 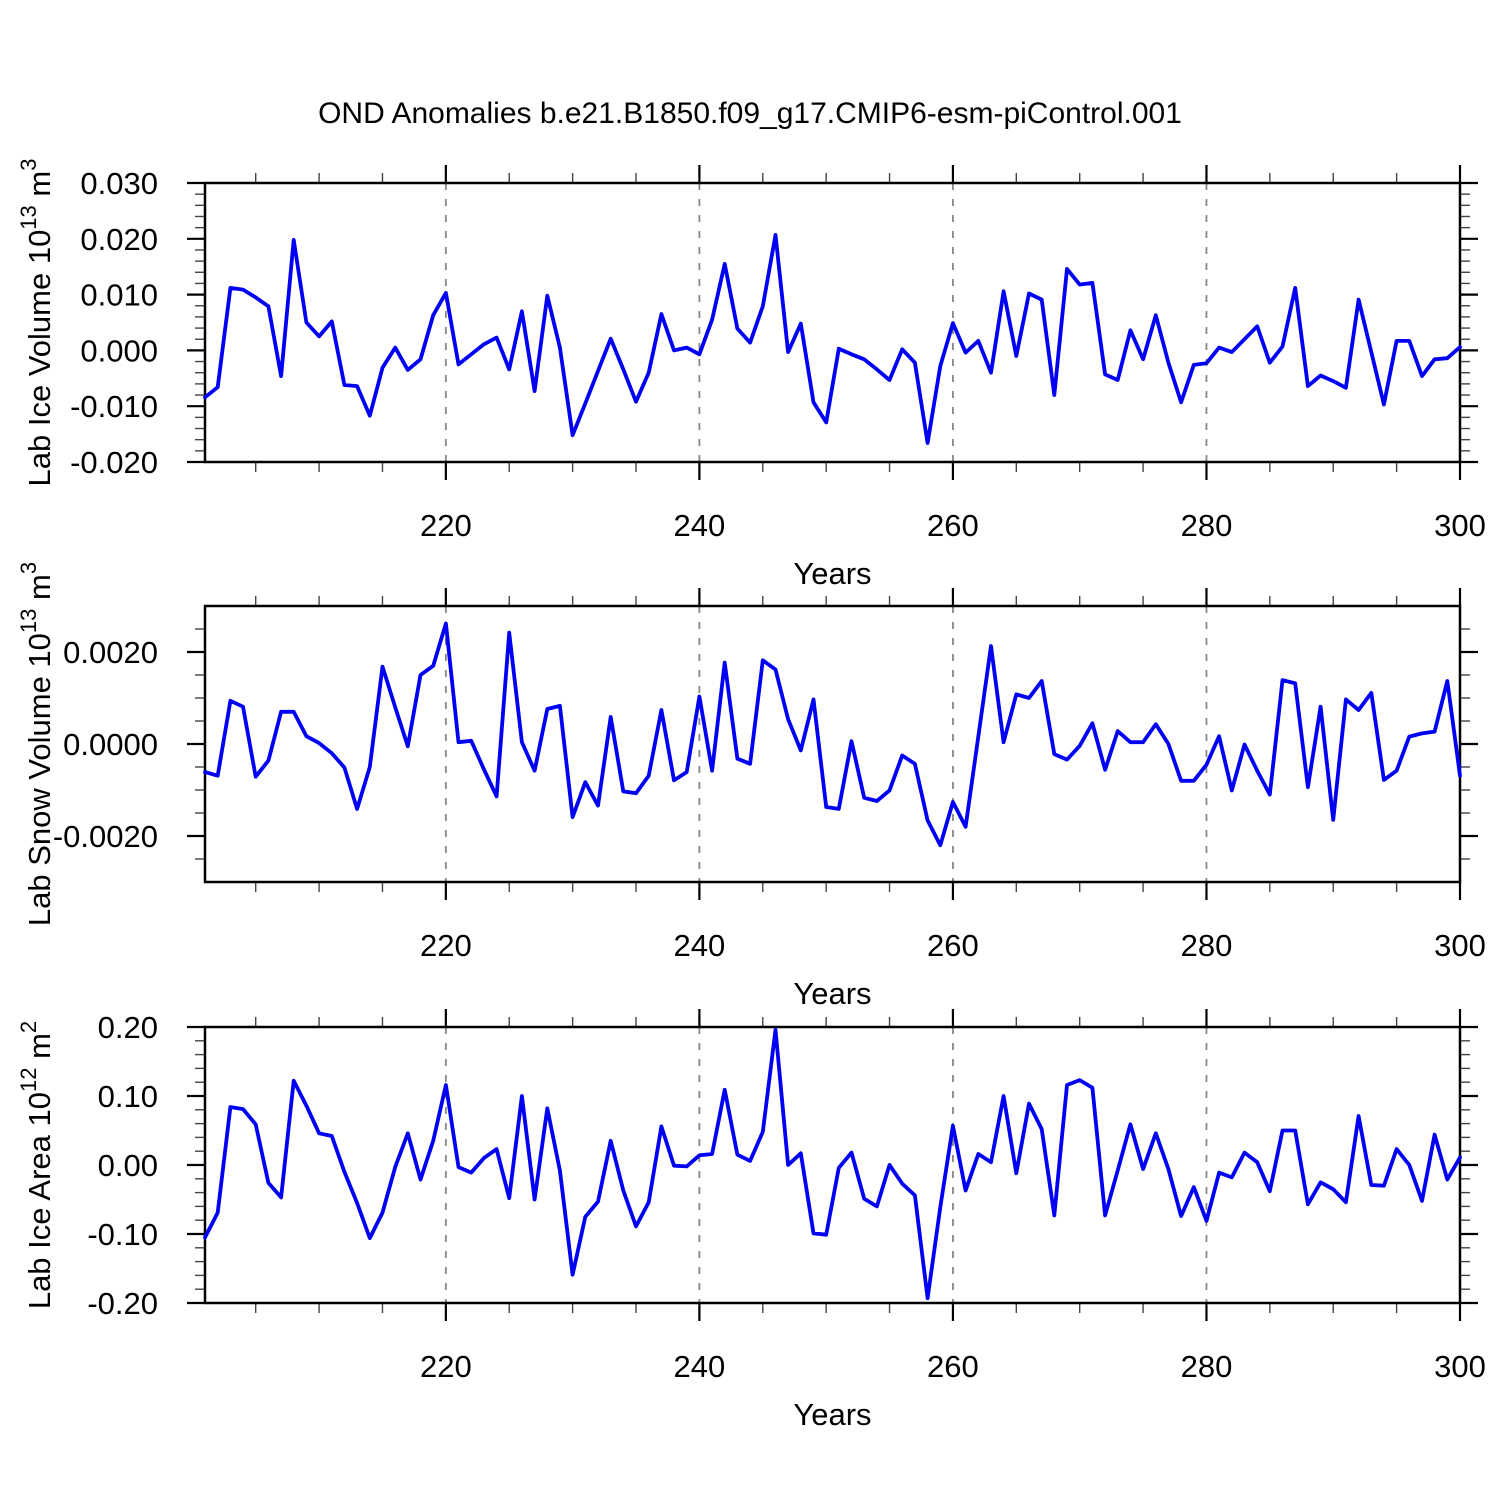 What do you see at coordinates (36, 1165) in the screenshot?
I see `y-axis-title: Lab Ice Area 1012 m2` at bounding box center [36, 1165].